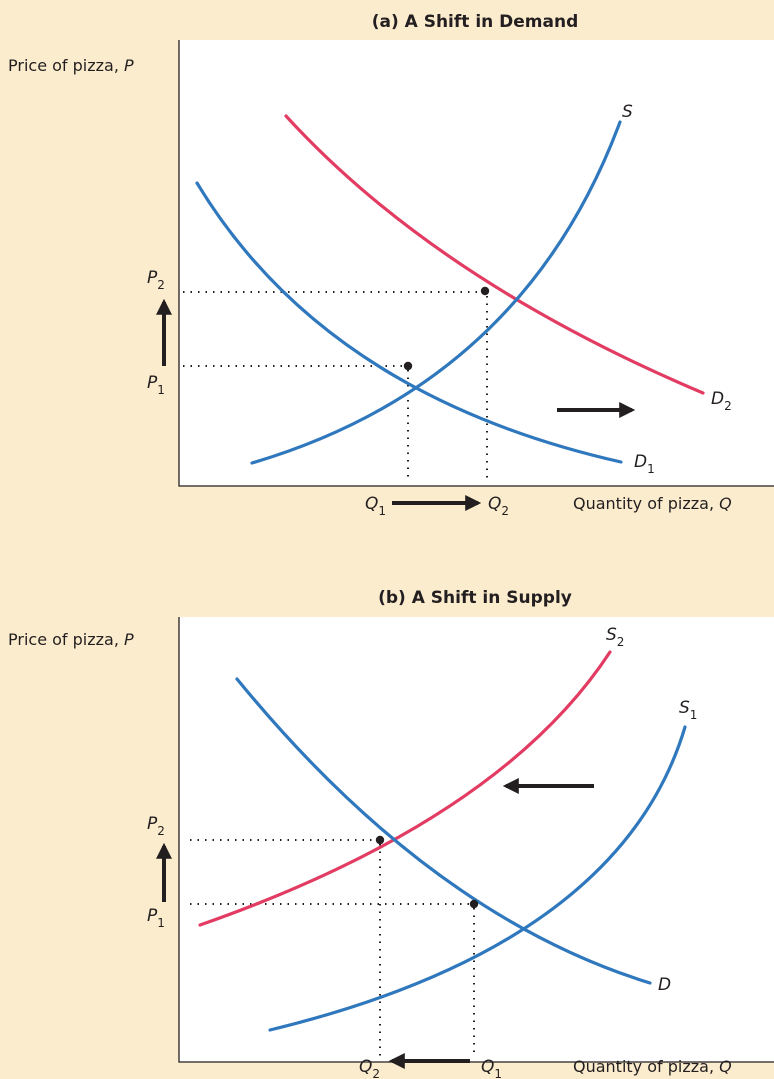 The height and width of the screenshot is (1079, 774). What do you see at coordinates (475, 598) in the screenshot?
I see `panel-b-title: (b) A Shift in Supply` at bounding box center [475, 598].